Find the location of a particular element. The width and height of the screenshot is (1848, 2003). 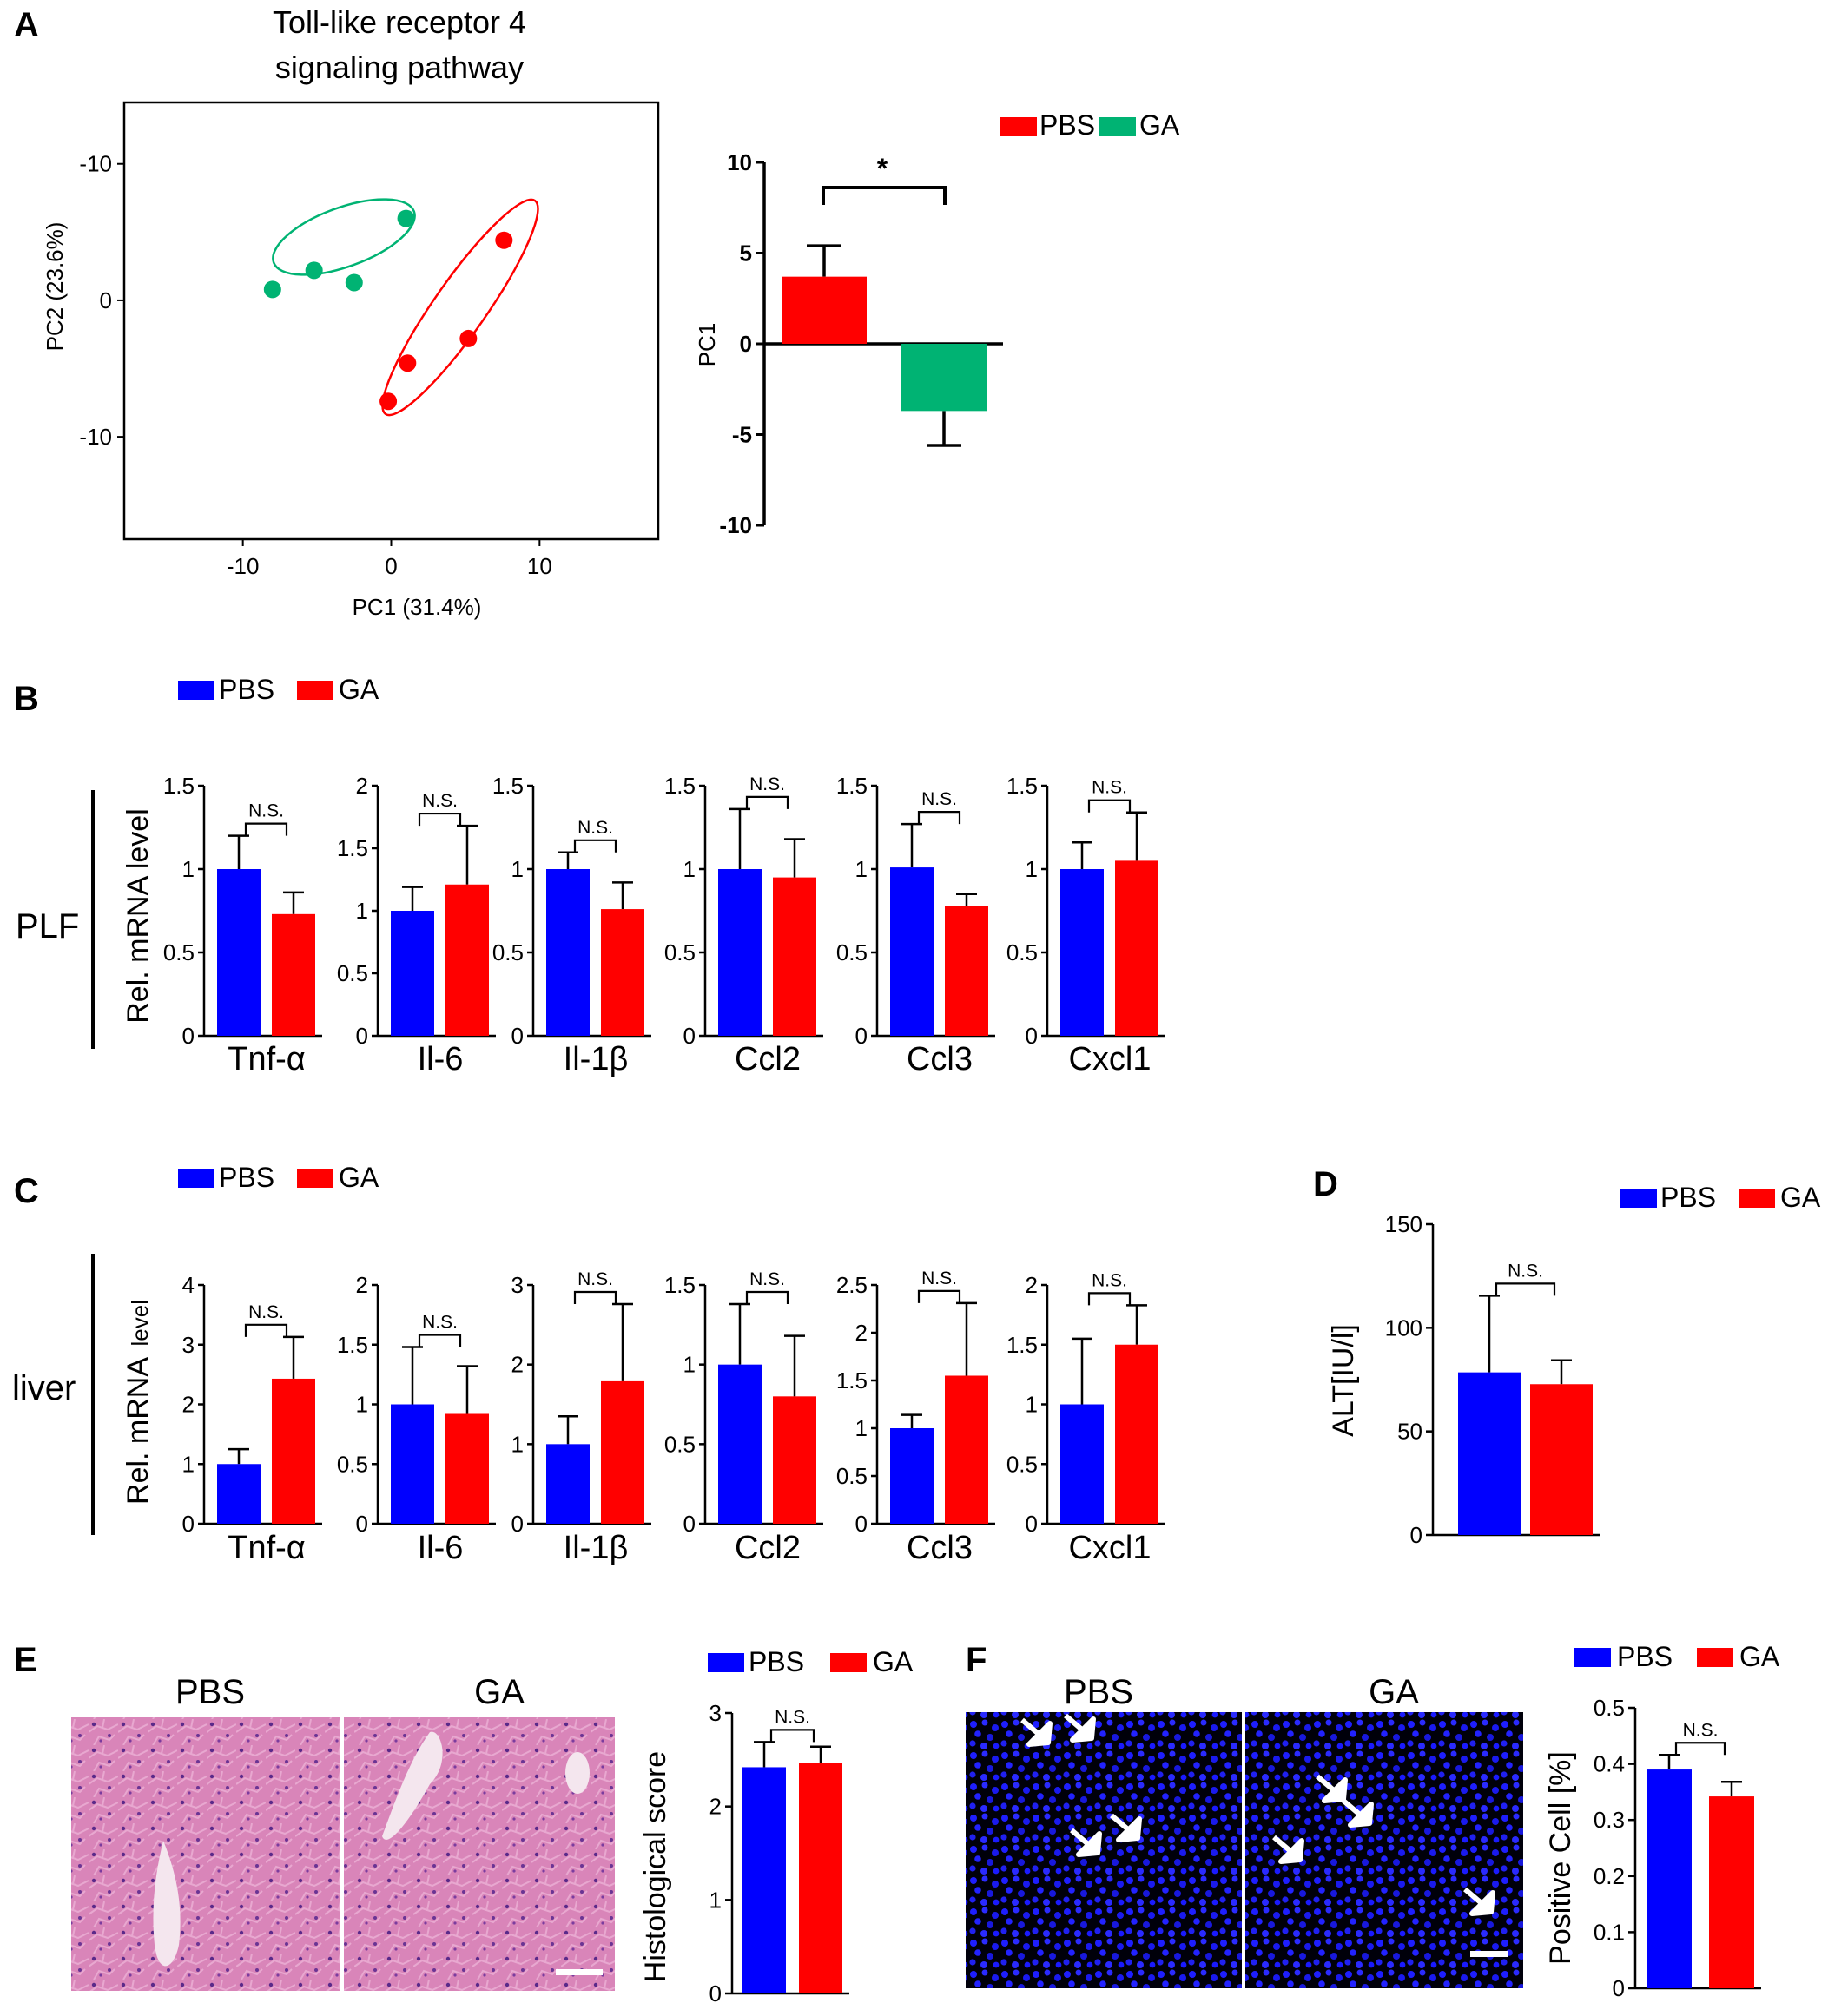

scatter-frame is located at coordinates (391, 321).